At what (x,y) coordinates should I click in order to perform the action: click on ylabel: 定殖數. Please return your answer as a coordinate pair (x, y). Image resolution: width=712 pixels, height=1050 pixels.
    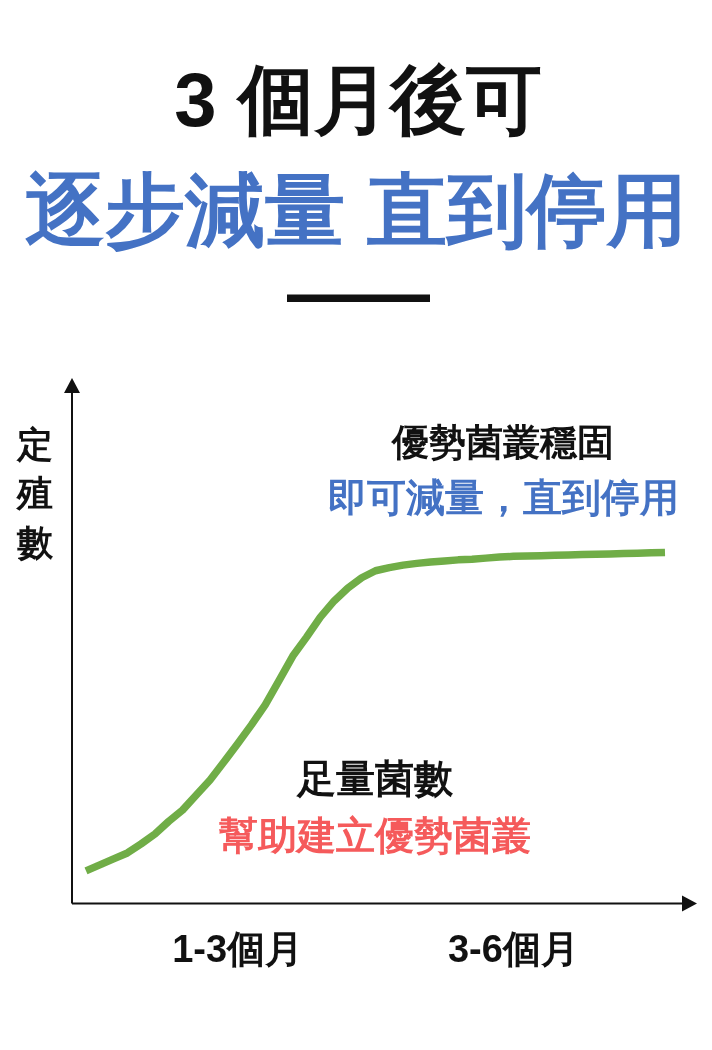
    Looking at the image, I should click on (34, 493).